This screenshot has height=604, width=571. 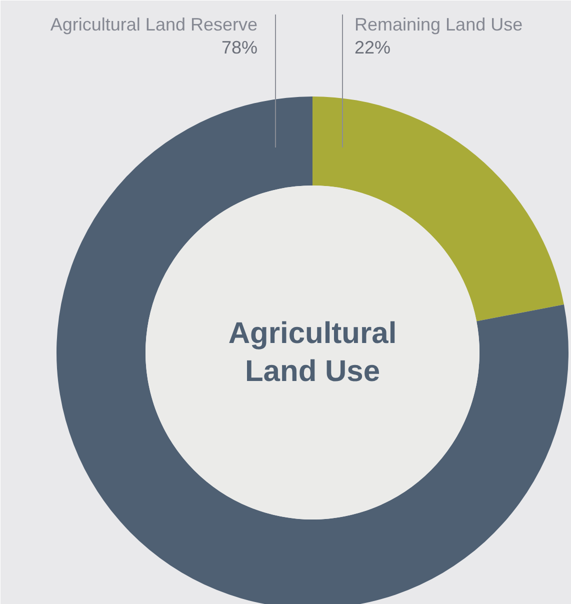 What do you see at coordinates (438, 24) in the screenshot?
I see `slice-label: Remaining Land Use` at bounding box center [438, 24].